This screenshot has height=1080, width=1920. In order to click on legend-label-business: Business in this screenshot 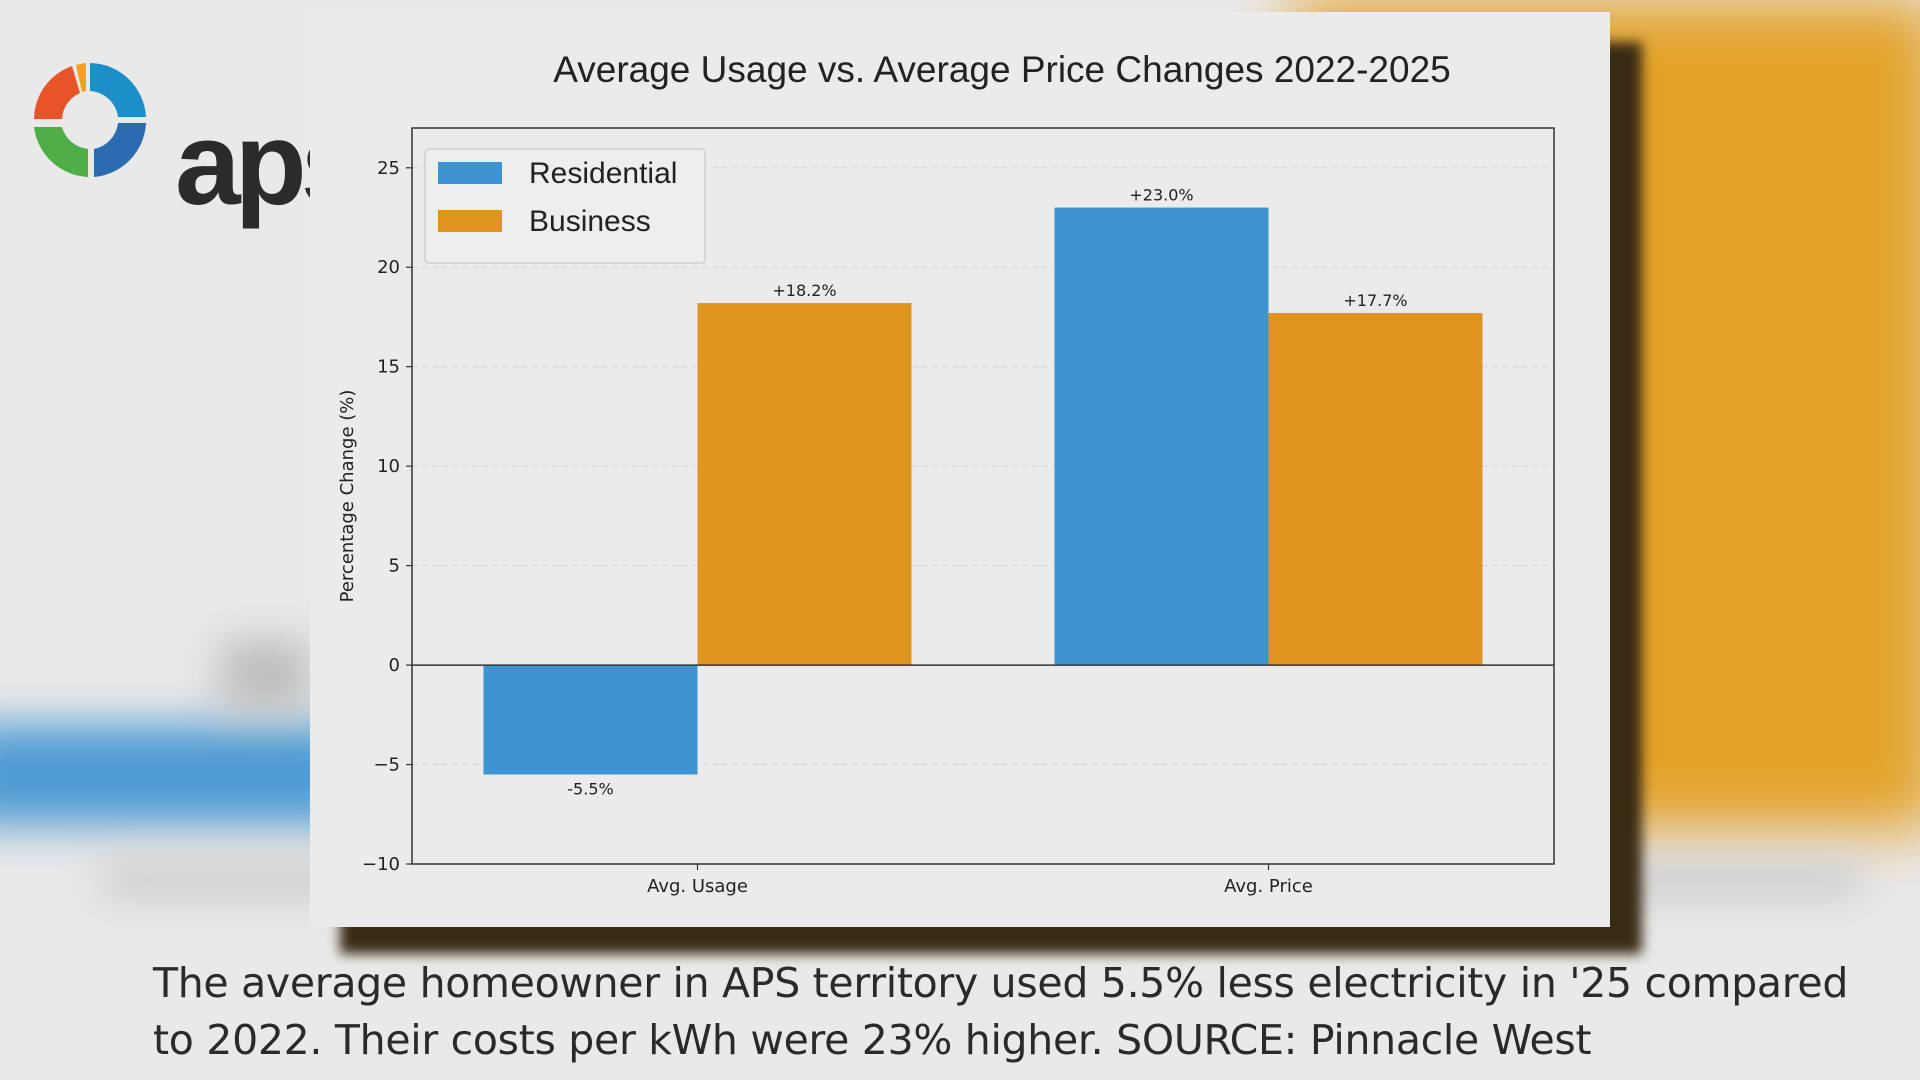, I will do `click(590, 221)`.